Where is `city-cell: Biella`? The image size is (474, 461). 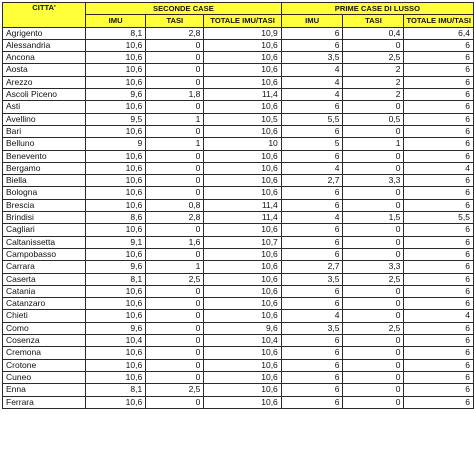
city-cell: Biella is located at coordinates (44, 181).